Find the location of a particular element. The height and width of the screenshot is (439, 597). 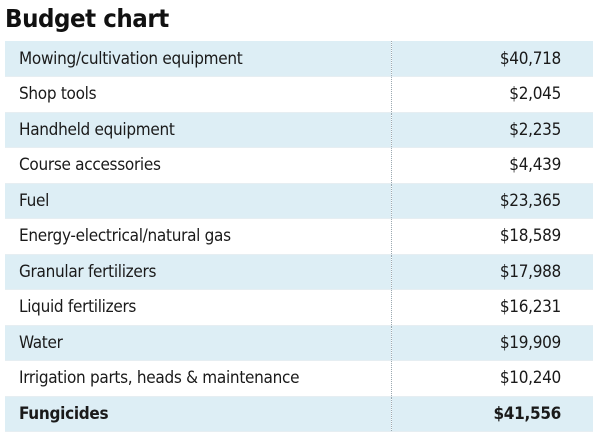

chart-title: Budget chart is located at coordinates (87, 18).